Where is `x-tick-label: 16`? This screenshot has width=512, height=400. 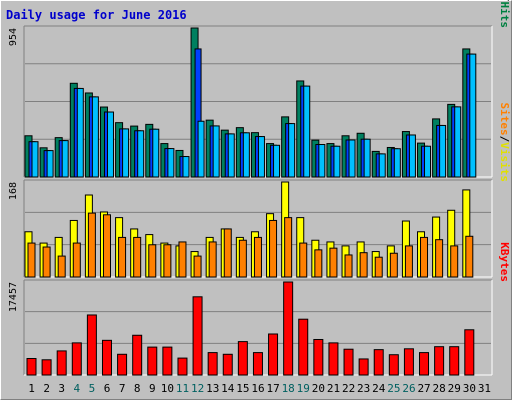 x-tick-label: 16 is located at coordinates (257, 388).